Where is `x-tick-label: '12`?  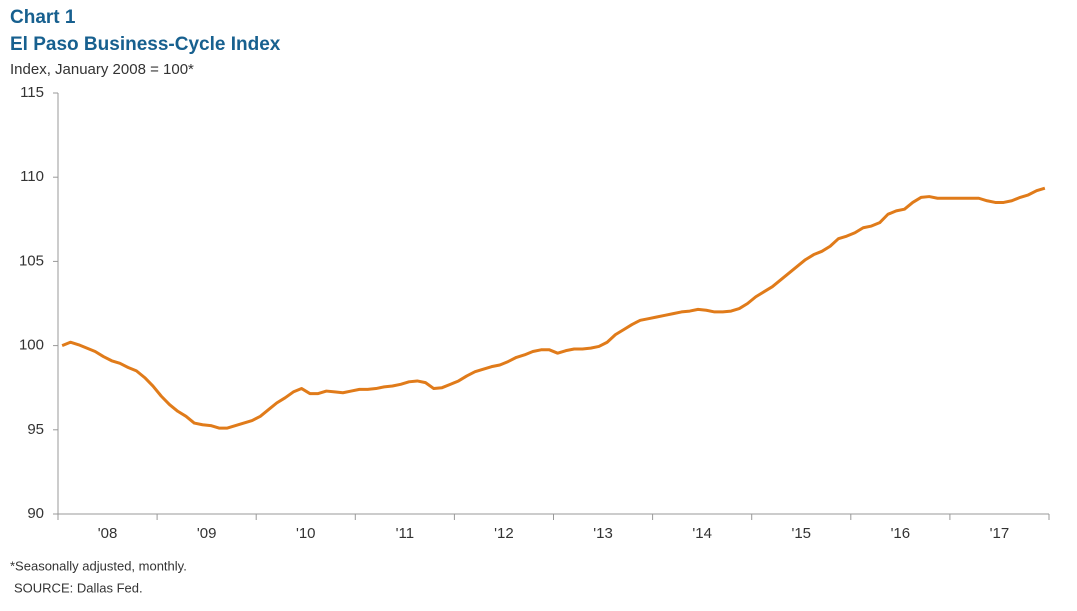
x-tick-label: '12 is located at coordinates (504, 533).